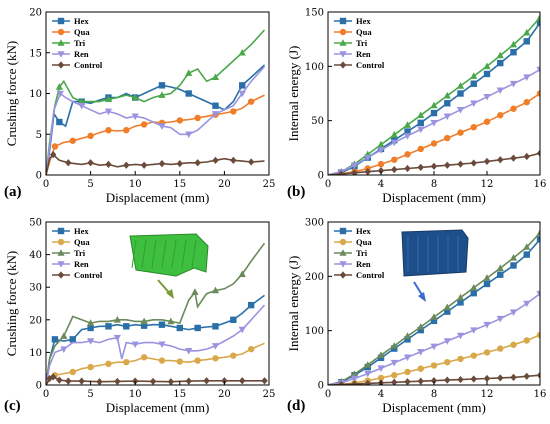  Describe the element at coordinates (296, 192) in the screenshot. I see `panel-label: (b)` at that location.